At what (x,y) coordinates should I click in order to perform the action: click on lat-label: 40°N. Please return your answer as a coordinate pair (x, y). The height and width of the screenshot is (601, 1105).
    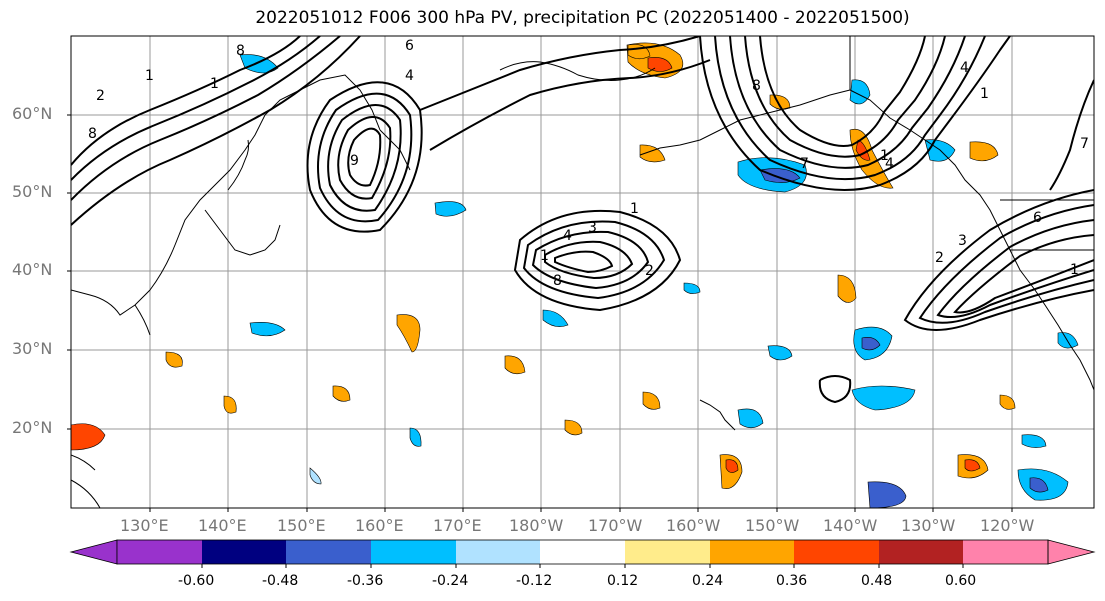
    Looking at the image, I should click on (32, 269).